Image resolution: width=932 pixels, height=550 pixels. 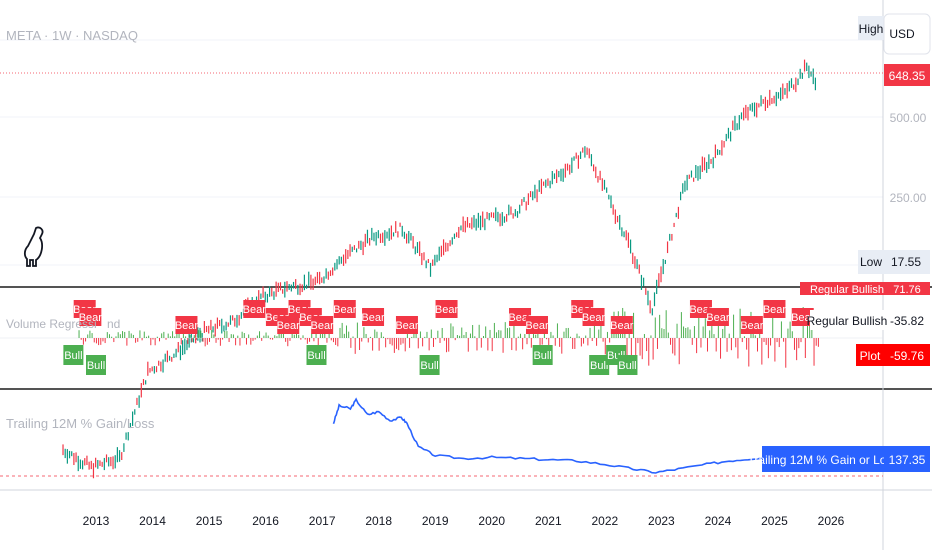 I want to click on symbol-title: META · 1W · NASDAQ, so click(x=72, y=35).